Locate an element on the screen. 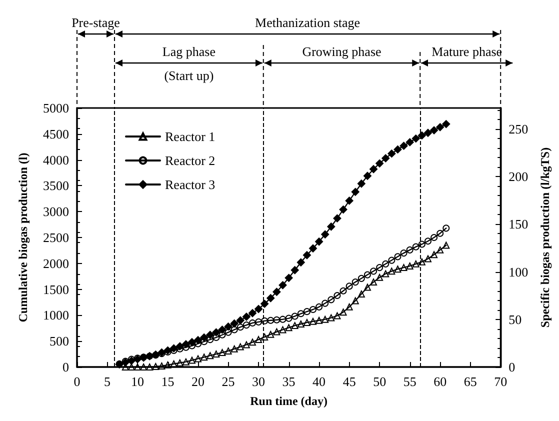  y-tick-label: 3000 is located at coordinates (56, 212).